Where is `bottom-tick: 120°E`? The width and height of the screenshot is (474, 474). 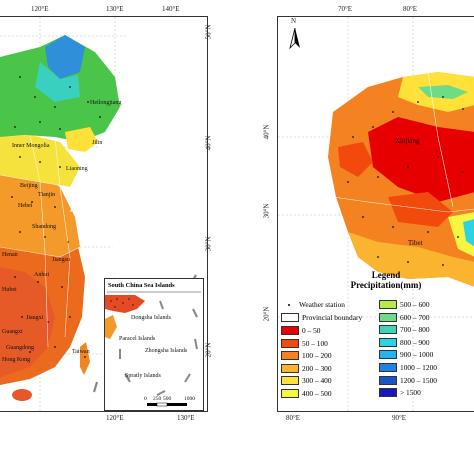 bottom-tick: 120°E is located at coordinates (115, 418).